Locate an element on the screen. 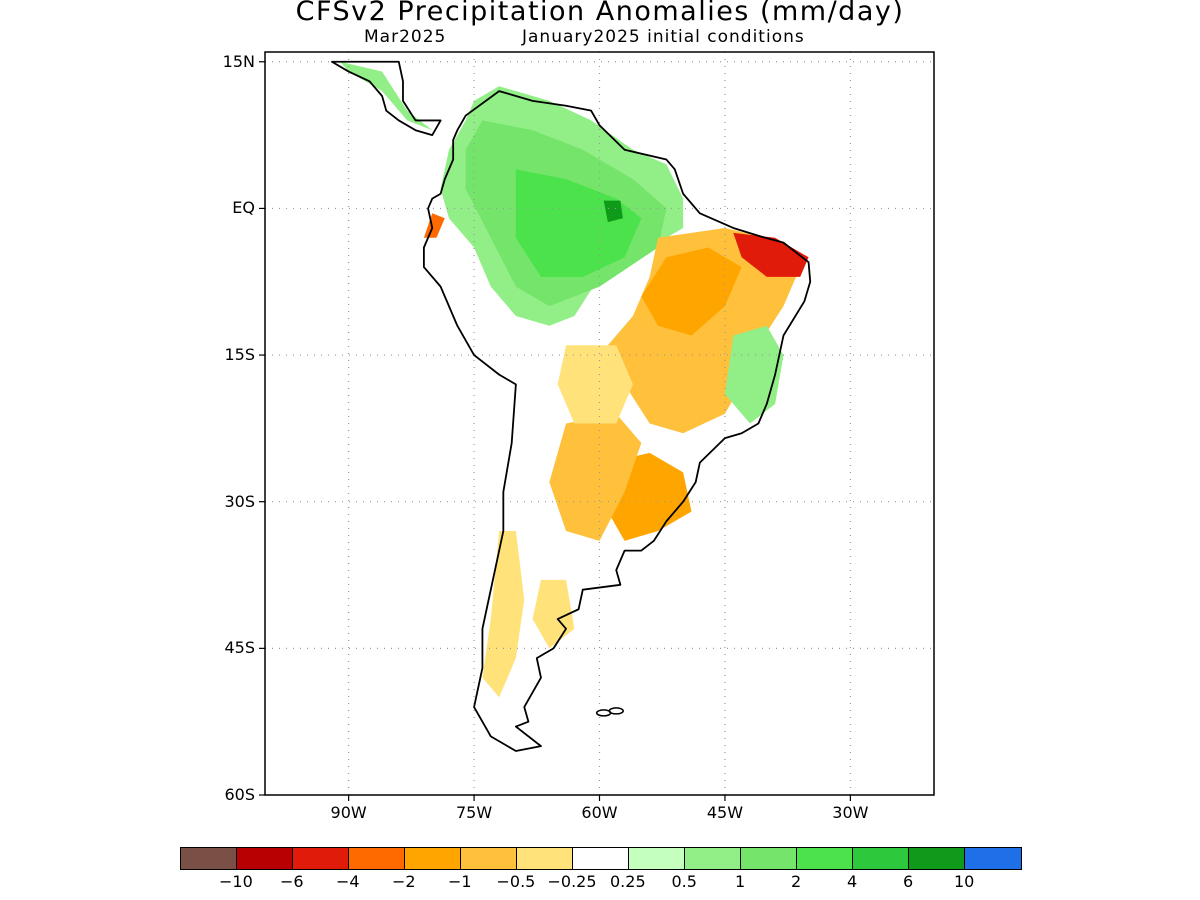 The height and width of the screenshot is (900, 1200). dry-anomaly-central-brazil is located at coordinates (691, 291).